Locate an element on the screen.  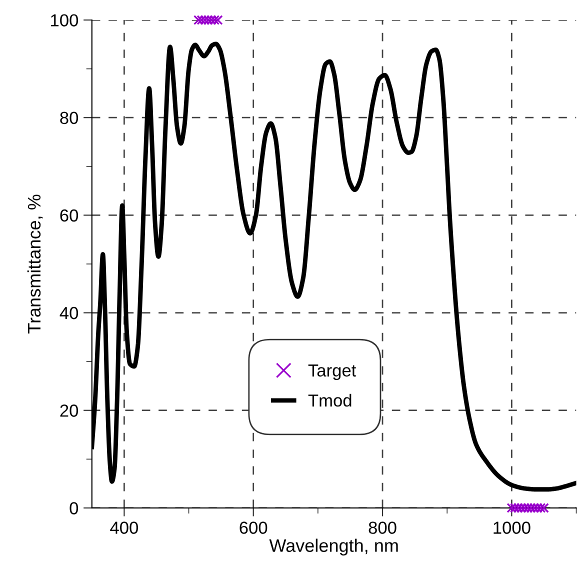
y-tick-label: 0 is located at coordinates (74, 508).